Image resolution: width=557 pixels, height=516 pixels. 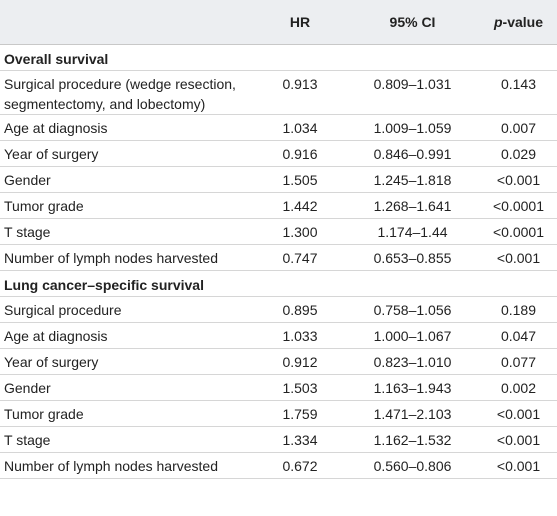 I want to click on value-cell: 0.913, so click(x=300, y=92).